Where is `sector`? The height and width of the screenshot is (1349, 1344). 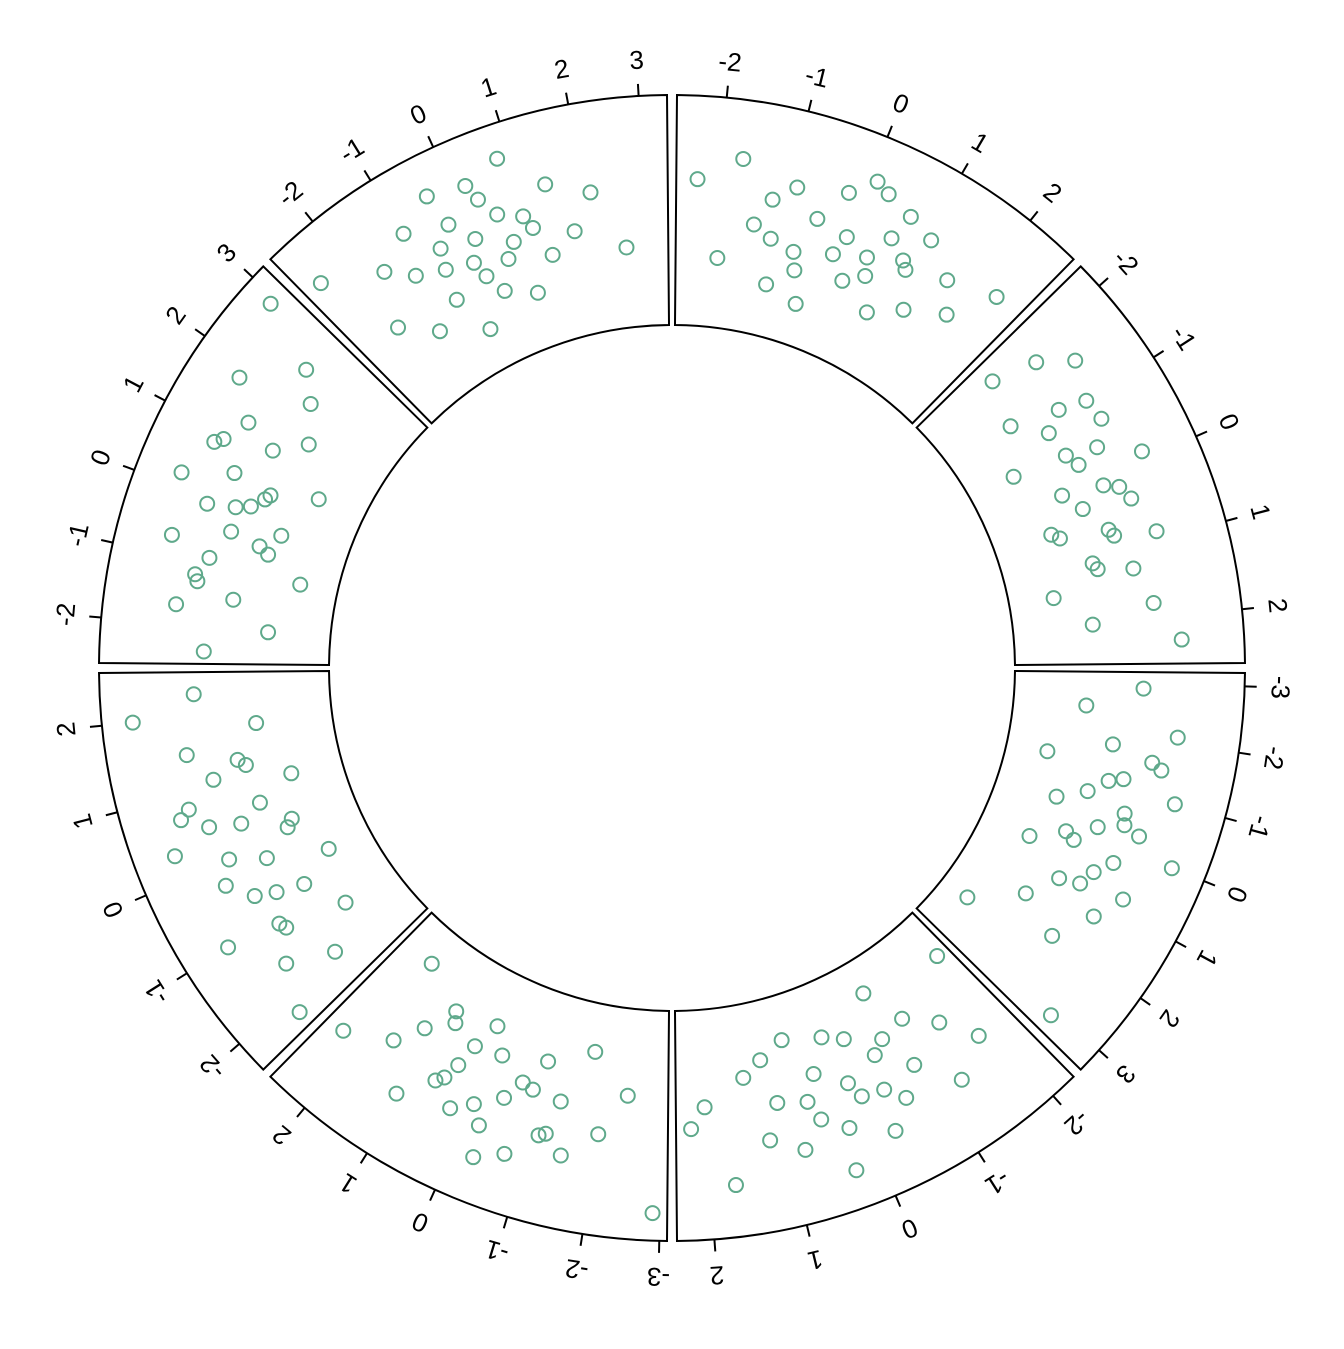
sector is located at coordinates (1081, 465).